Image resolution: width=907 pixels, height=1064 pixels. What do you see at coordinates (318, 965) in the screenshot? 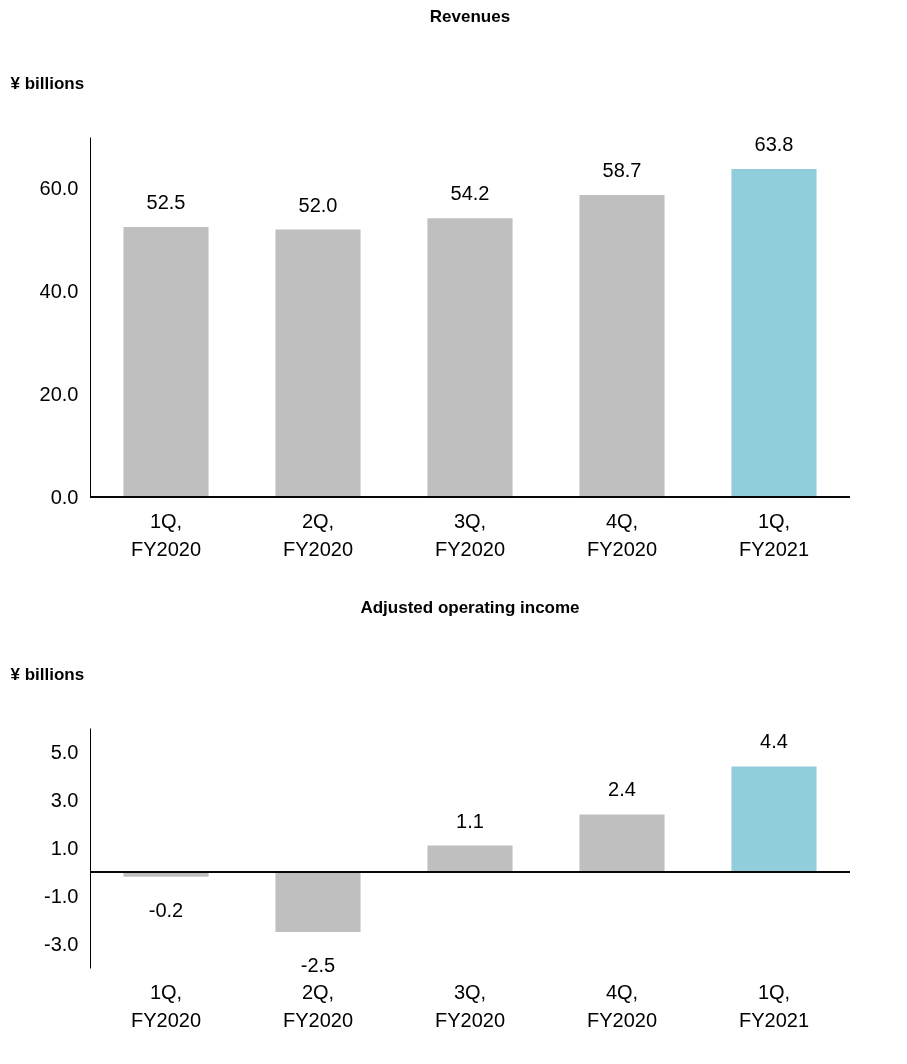
I see `data-label: -2.5` at bounding box center [318, 965].